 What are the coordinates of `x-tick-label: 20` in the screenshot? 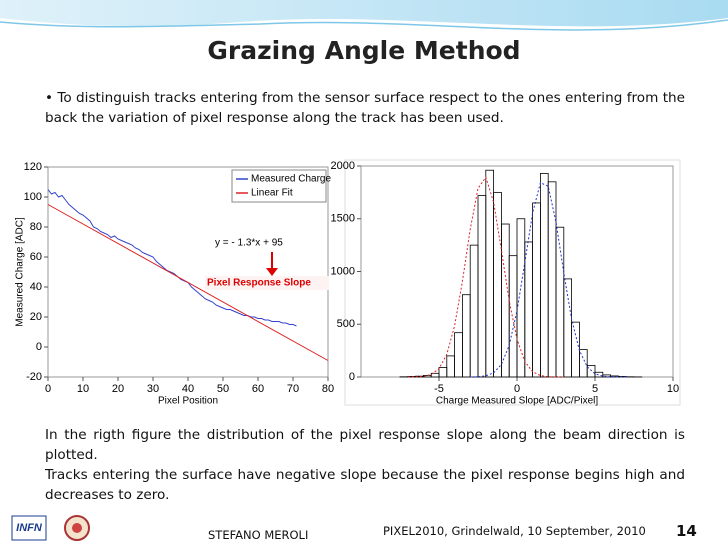 It's located at (118, 389).